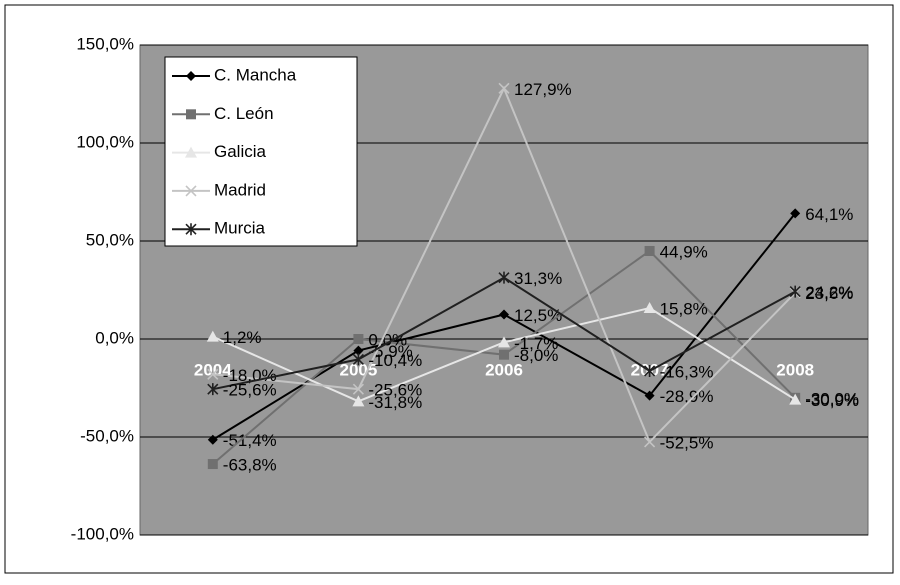 This screenshot has height=585, width=900. I want to click on data-label: -18,0%, so click(250, 375).